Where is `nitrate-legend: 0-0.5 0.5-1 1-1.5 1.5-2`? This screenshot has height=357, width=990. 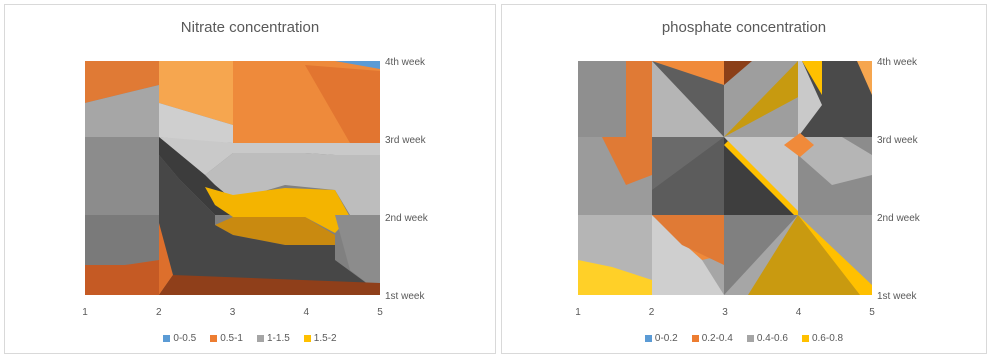 nitrate-legend: 0-0.5 0.5-1 1-1.5 1.5-2 is located at coordinates (250, 338).